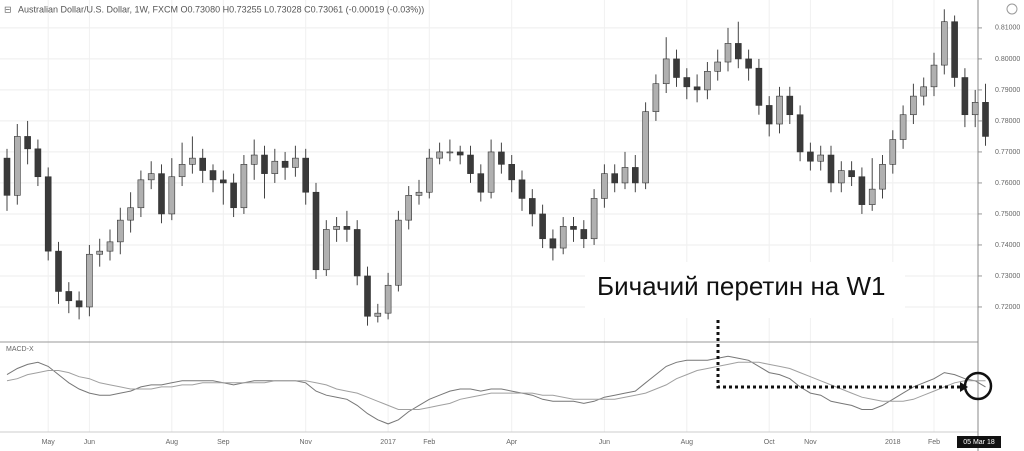 This screenshot has width=1024, height=451. I want to click on x-tick-label: Nov, so click(810, 442).